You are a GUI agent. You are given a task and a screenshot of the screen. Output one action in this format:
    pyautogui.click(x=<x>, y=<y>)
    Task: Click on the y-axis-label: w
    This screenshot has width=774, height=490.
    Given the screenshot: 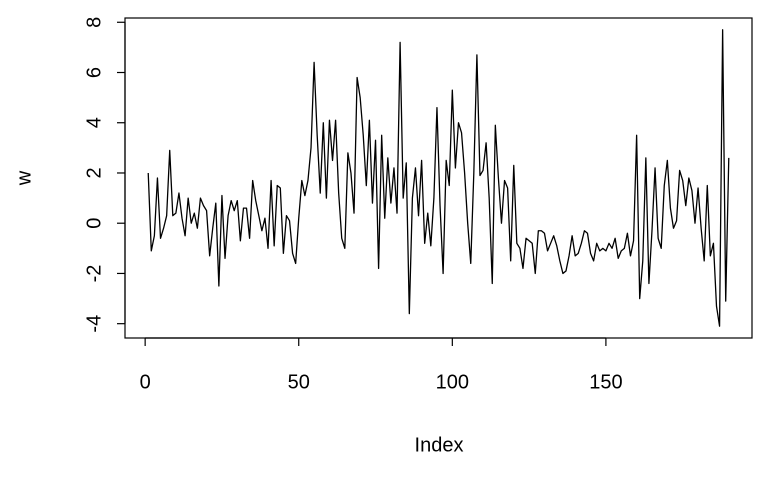 What is the action you would take?
    pyautogui.click(x=24, y=178)
    